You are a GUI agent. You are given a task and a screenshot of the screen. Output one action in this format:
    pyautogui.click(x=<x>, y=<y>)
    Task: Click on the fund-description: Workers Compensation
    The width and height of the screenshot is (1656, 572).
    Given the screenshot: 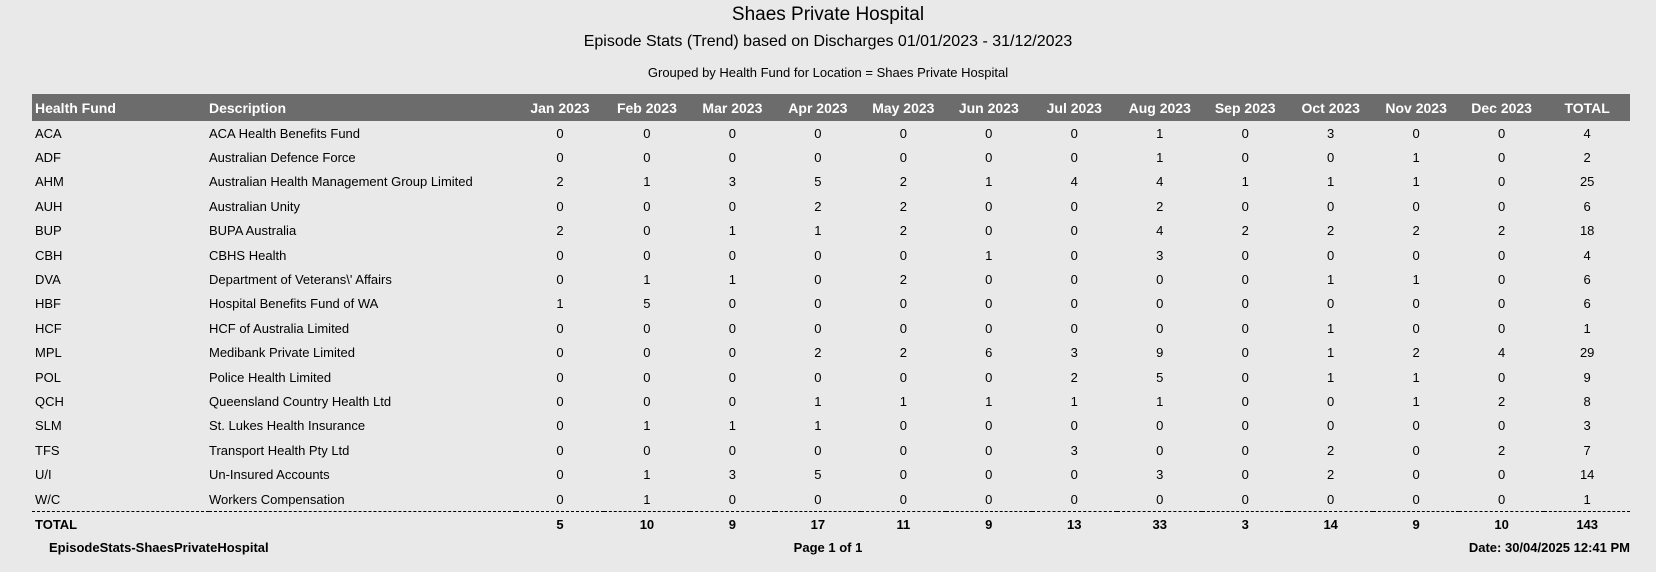 What is the action you would take?
    pyautogui.click(x=276, y=499)
    